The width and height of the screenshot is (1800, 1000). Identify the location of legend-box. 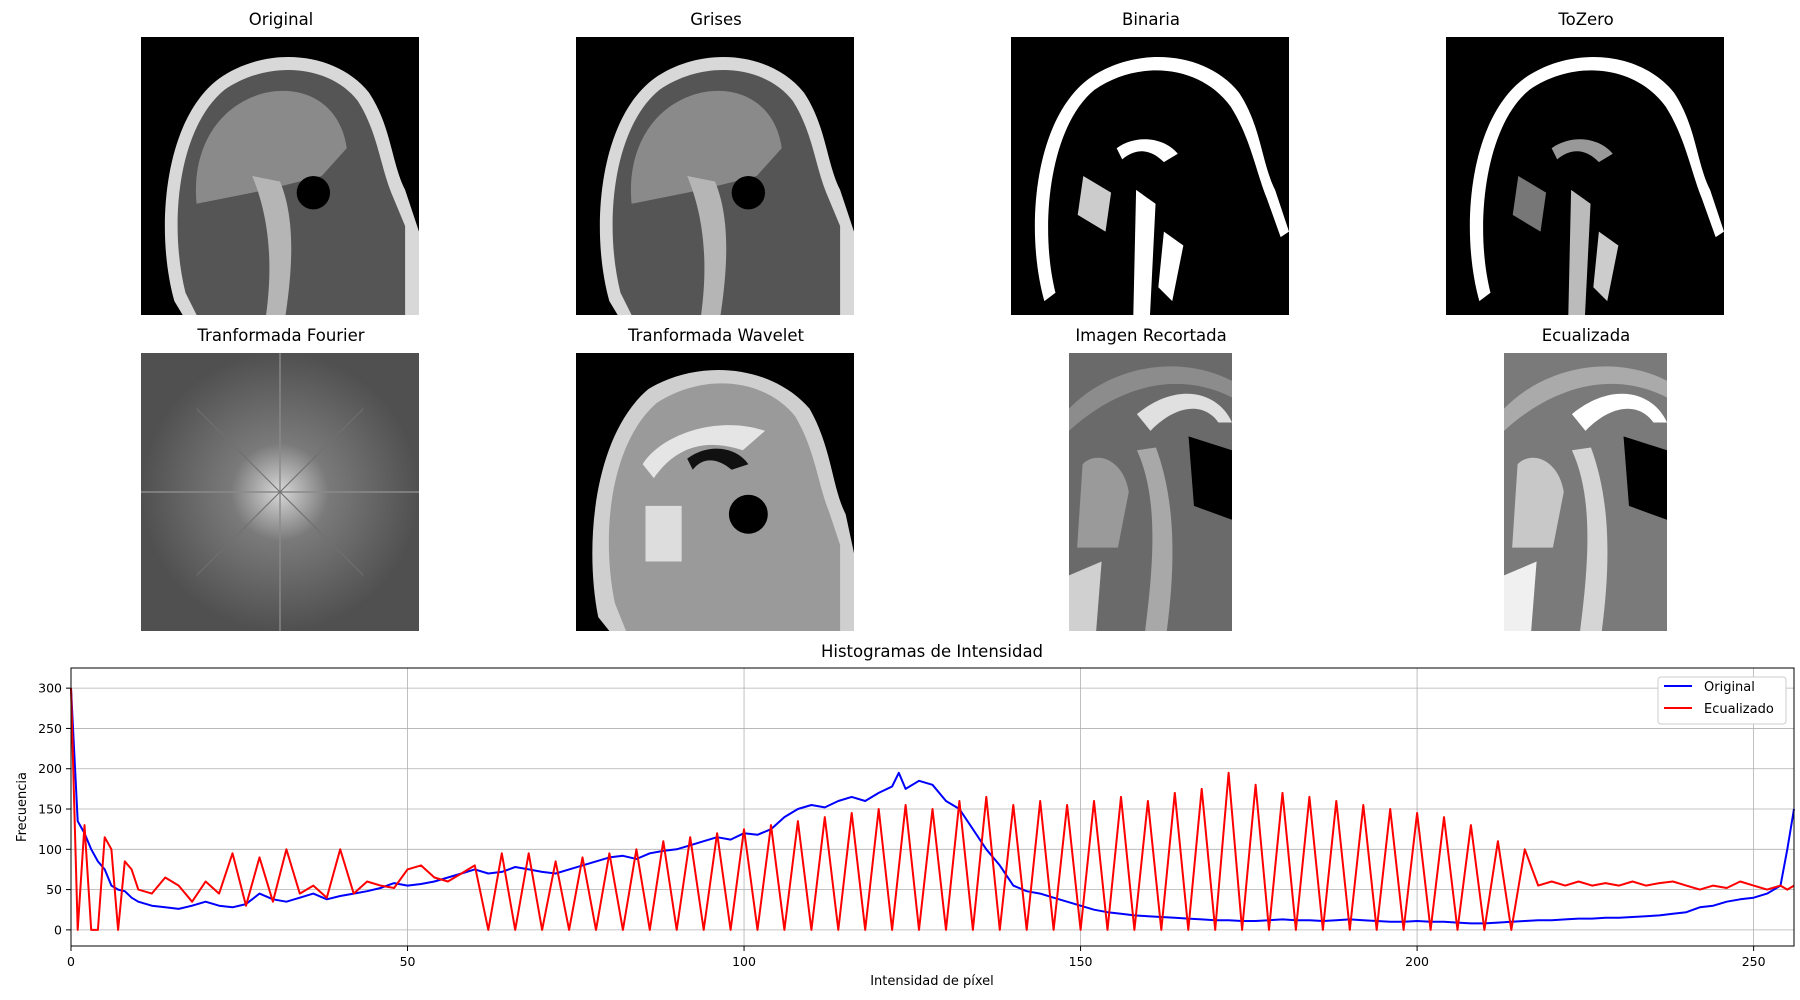
(1722, 700).